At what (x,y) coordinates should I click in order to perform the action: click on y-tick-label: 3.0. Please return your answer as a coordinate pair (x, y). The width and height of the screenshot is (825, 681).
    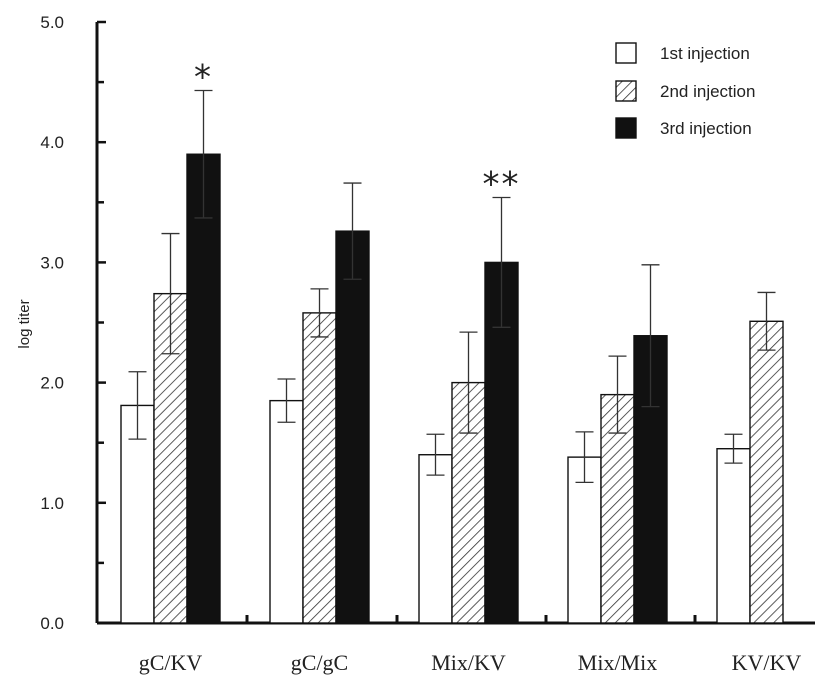
    Looking at the image, I should click on (52, 262).